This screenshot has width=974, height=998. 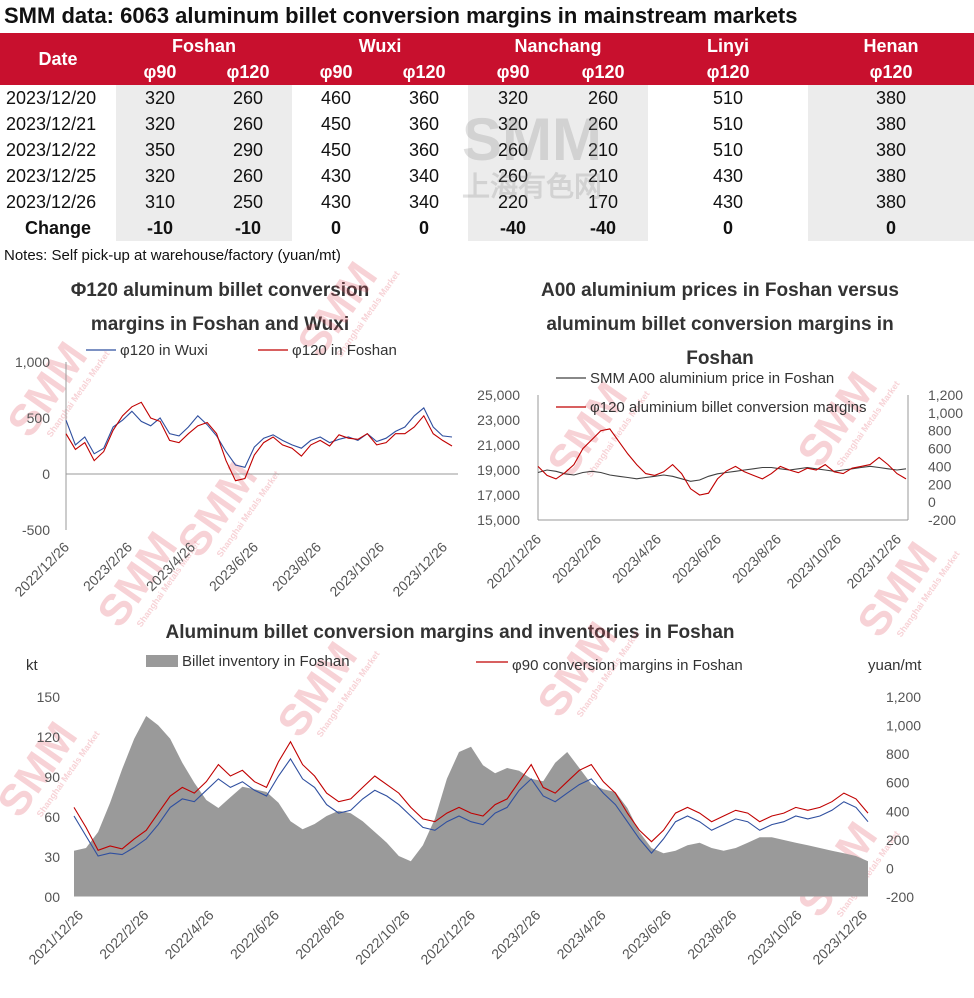 What do you see at coordinates (940, 484) in the screenshot?
I see `chart2-y-right-tick-label: 200` at bounding box center [940, 484].